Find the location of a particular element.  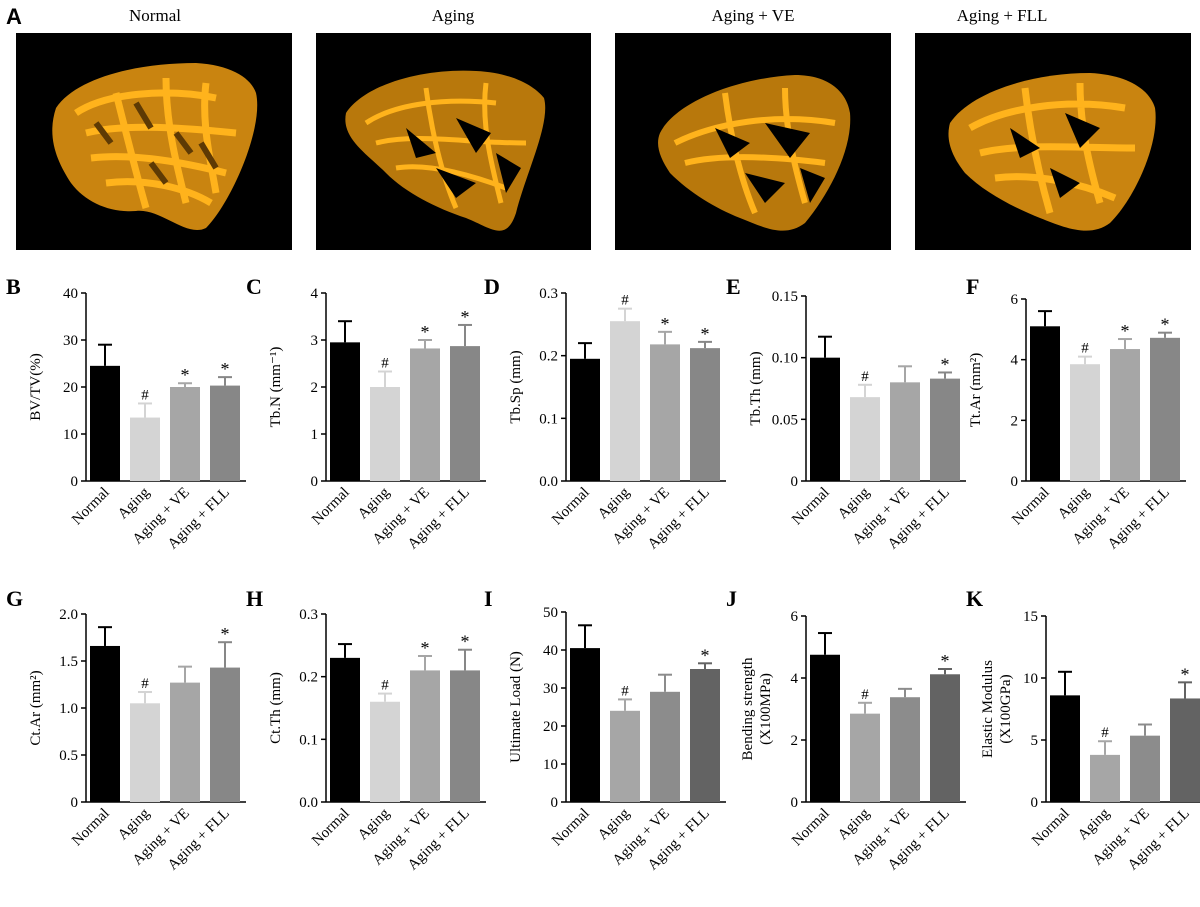

panel-i-ytick-label: 40 is located at coordinates (550, 651).